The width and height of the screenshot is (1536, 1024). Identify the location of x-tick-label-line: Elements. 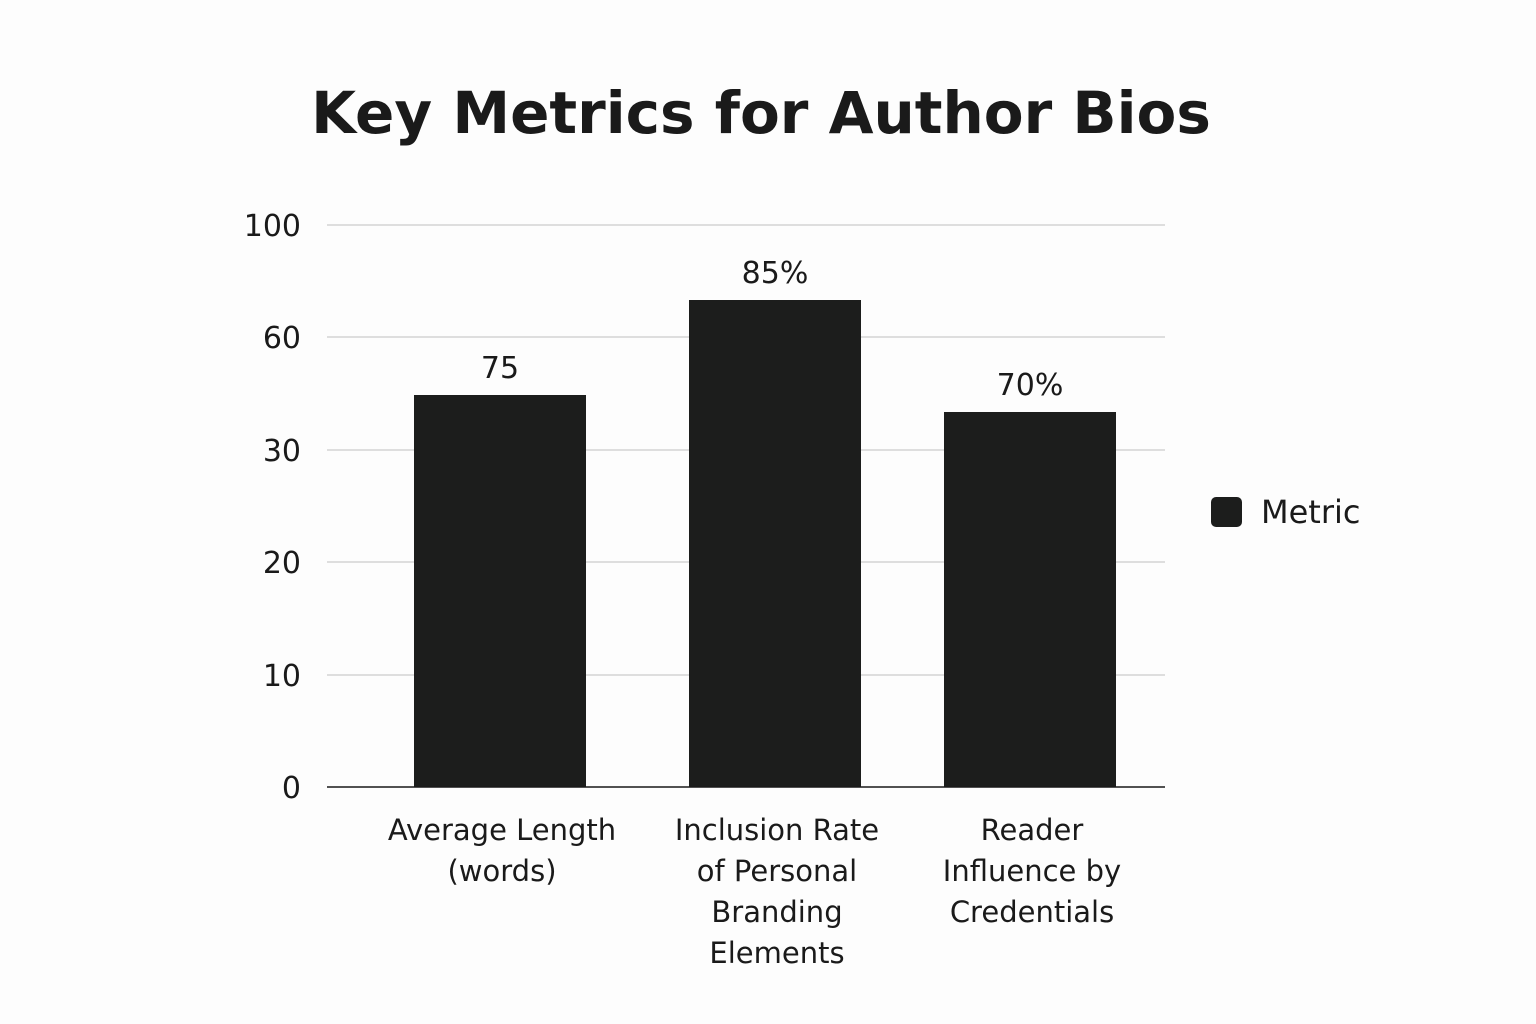
(776, 953).